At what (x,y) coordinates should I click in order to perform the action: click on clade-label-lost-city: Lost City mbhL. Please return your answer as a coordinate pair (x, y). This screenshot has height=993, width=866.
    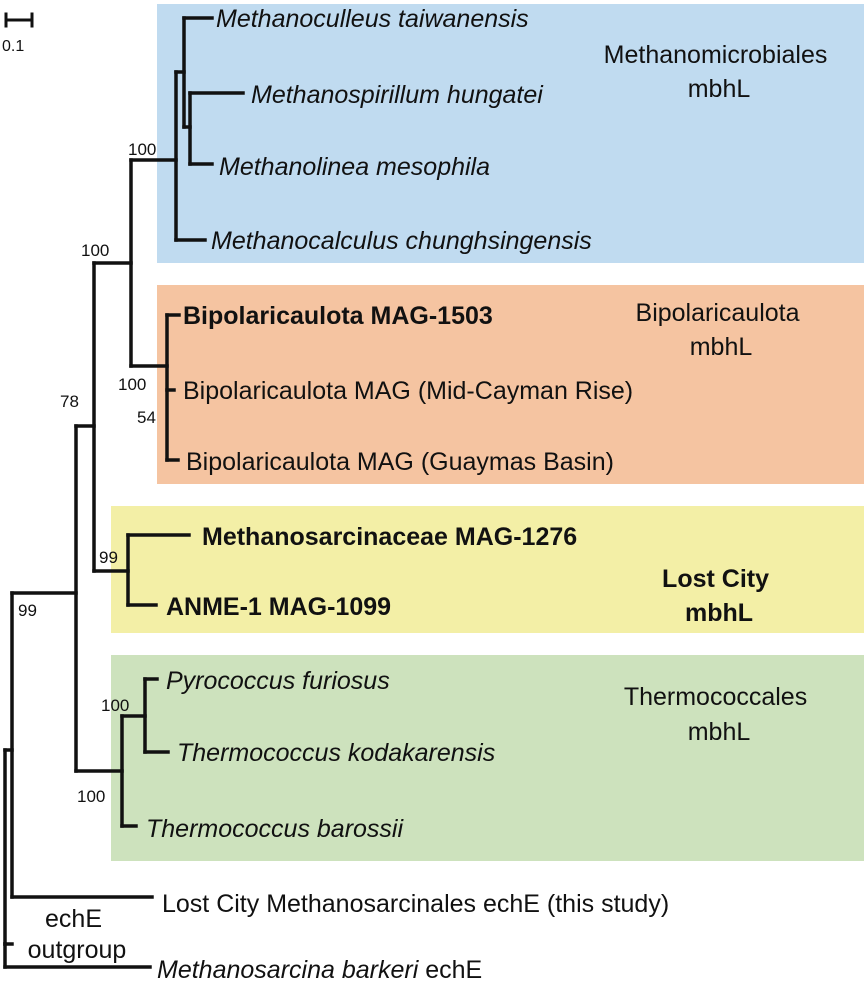
    Looking at the image, I should click on (719, 596).